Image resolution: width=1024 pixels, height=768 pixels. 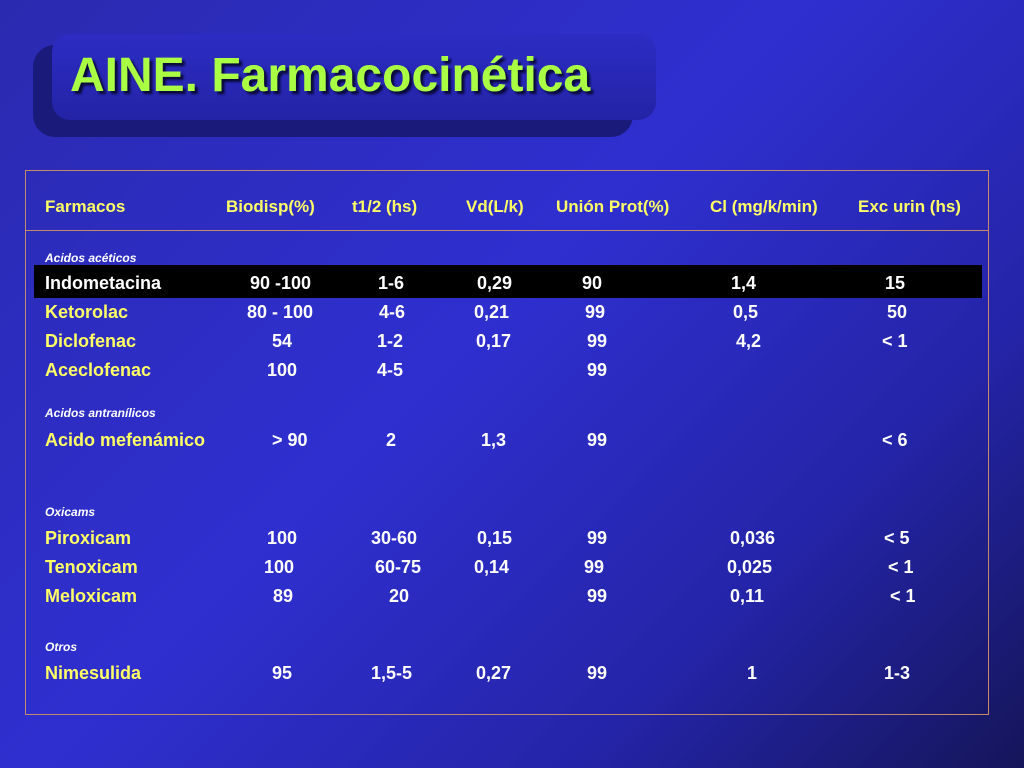 What do you see at coordinates (385, 206) in the screenshot?
I see `header-t12: t1/2 (hs)` at bounding box center [385, 206].